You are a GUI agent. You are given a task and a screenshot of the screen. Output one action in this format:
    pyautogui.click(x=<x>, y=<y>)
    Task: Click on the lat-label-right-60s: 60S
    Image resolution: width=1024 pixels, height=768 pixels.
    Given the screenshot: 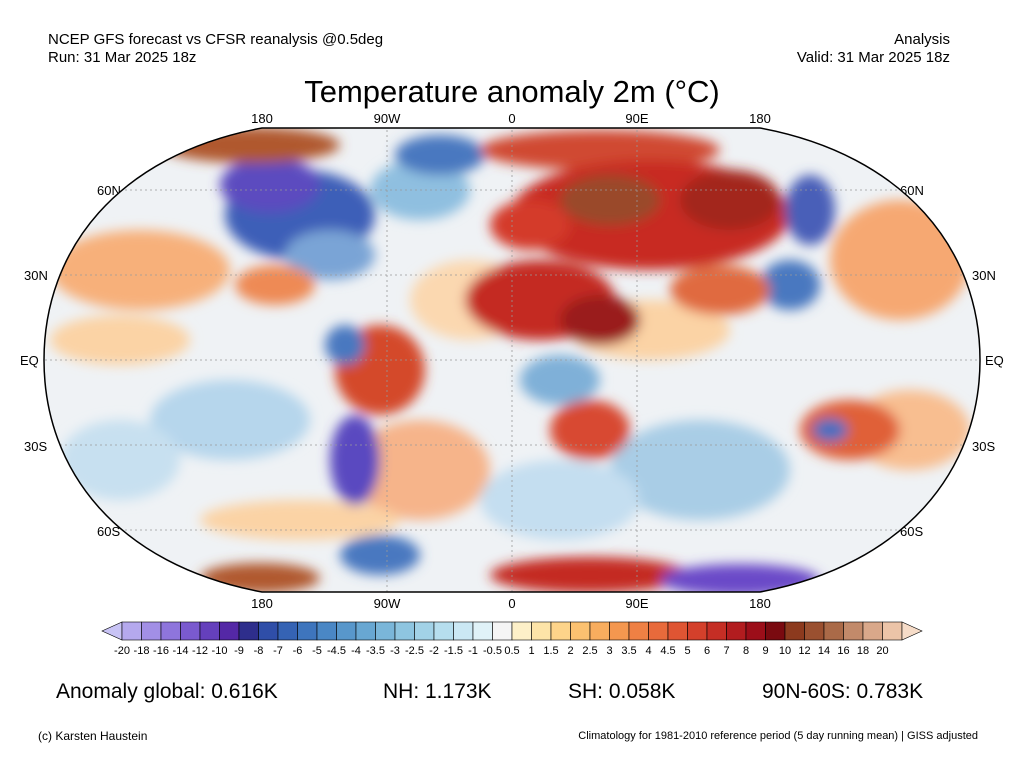 What is the action you would take?
    pyautogui.click(x=912, y=531)
    